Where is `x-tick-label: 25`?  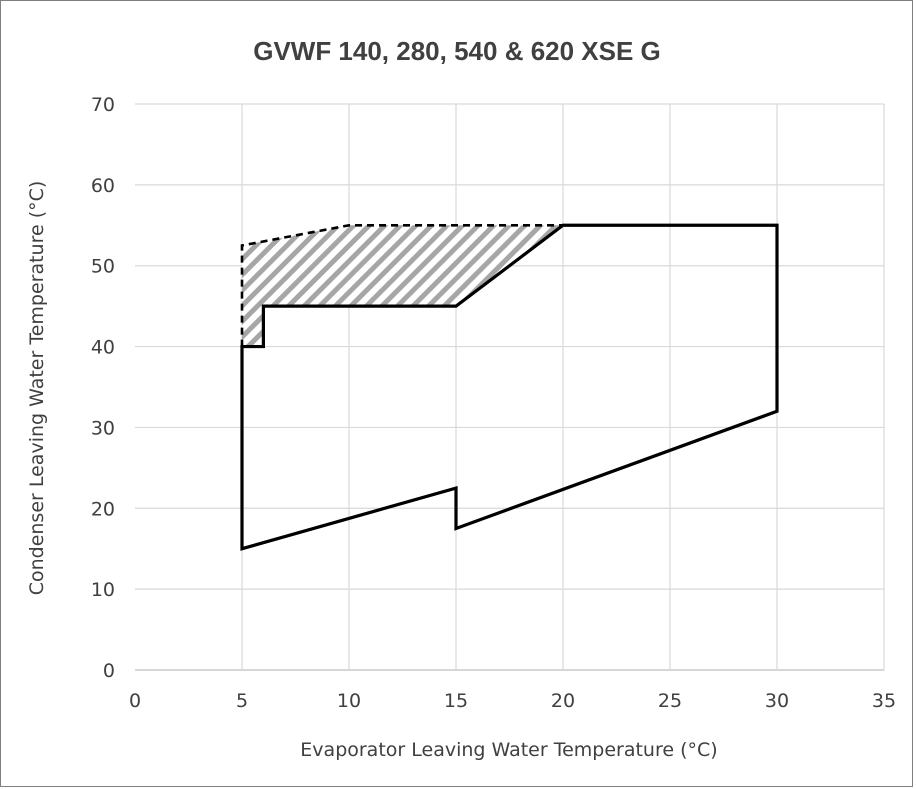 x-tick-label: 25 is located at coordinates (670, 701).